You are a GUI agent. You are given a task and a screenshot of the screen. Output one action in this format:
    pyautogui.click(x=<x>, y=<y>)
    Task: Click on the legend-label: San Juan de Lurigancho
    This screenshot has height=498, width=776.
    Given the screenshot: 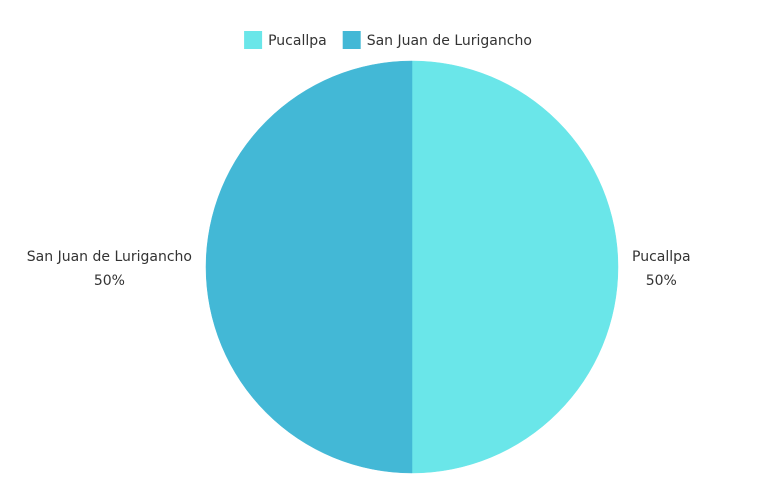 What is the action you would take?
    pyautogui.click(x=449, y=41)
    